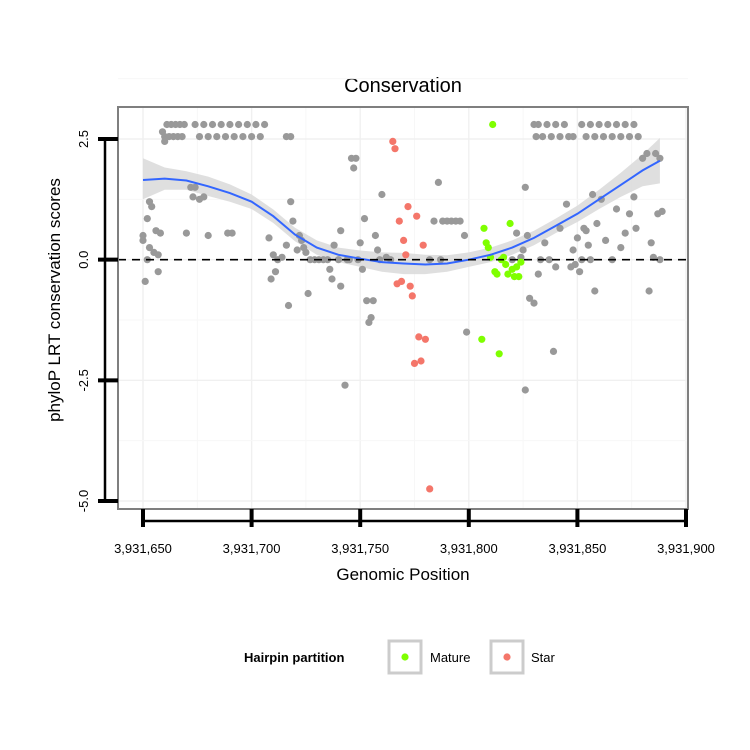 The width and height of the screenshot is (750, 750). What do you see at coordinates (83, 139) in the screenshot?
I see `y-tick-label: 2.5` at bounding box center [83, 139].